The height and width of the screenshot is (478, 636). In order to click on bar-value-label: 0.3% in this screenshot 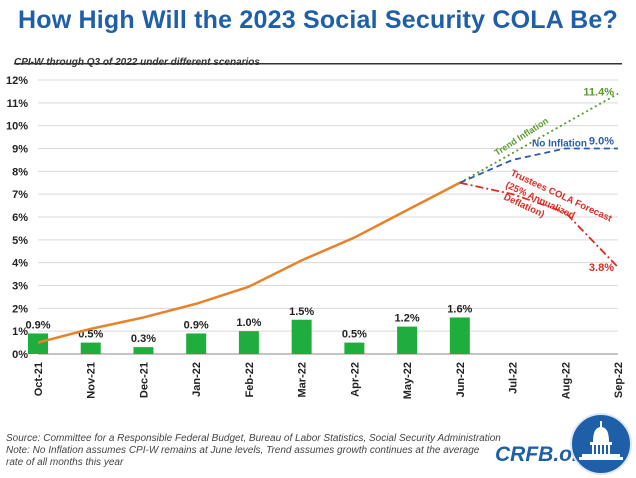, I will do `click(143, 339)`.